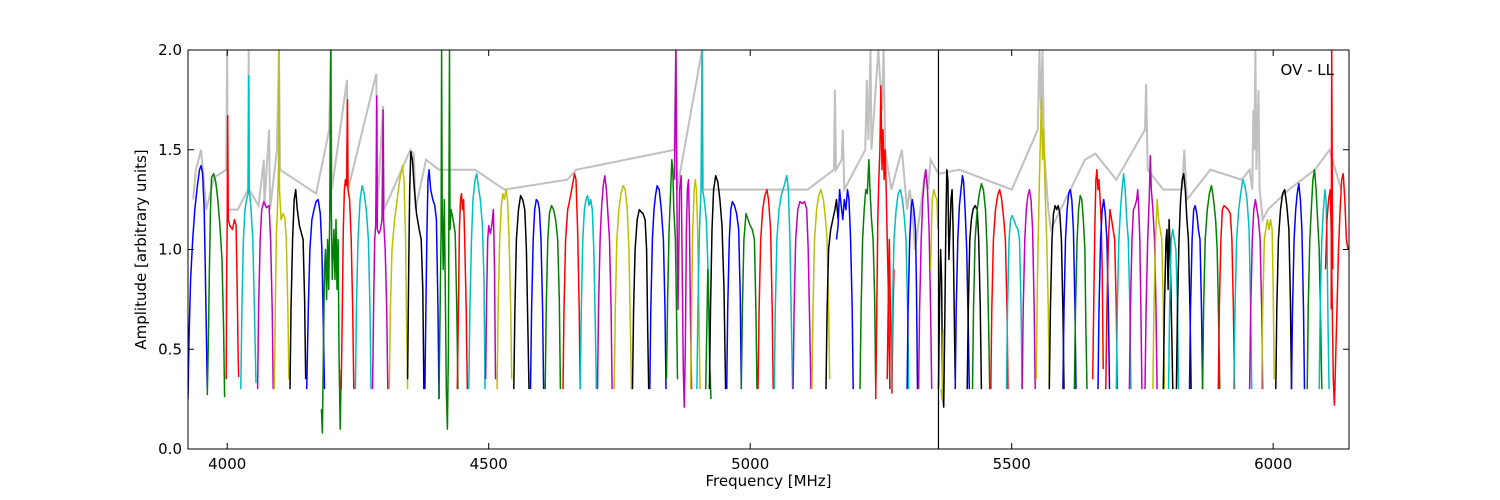 This screenshot has width=1500, height=500. I want to click on x-axis-label: Frequency [MHz], so click(768, 481).